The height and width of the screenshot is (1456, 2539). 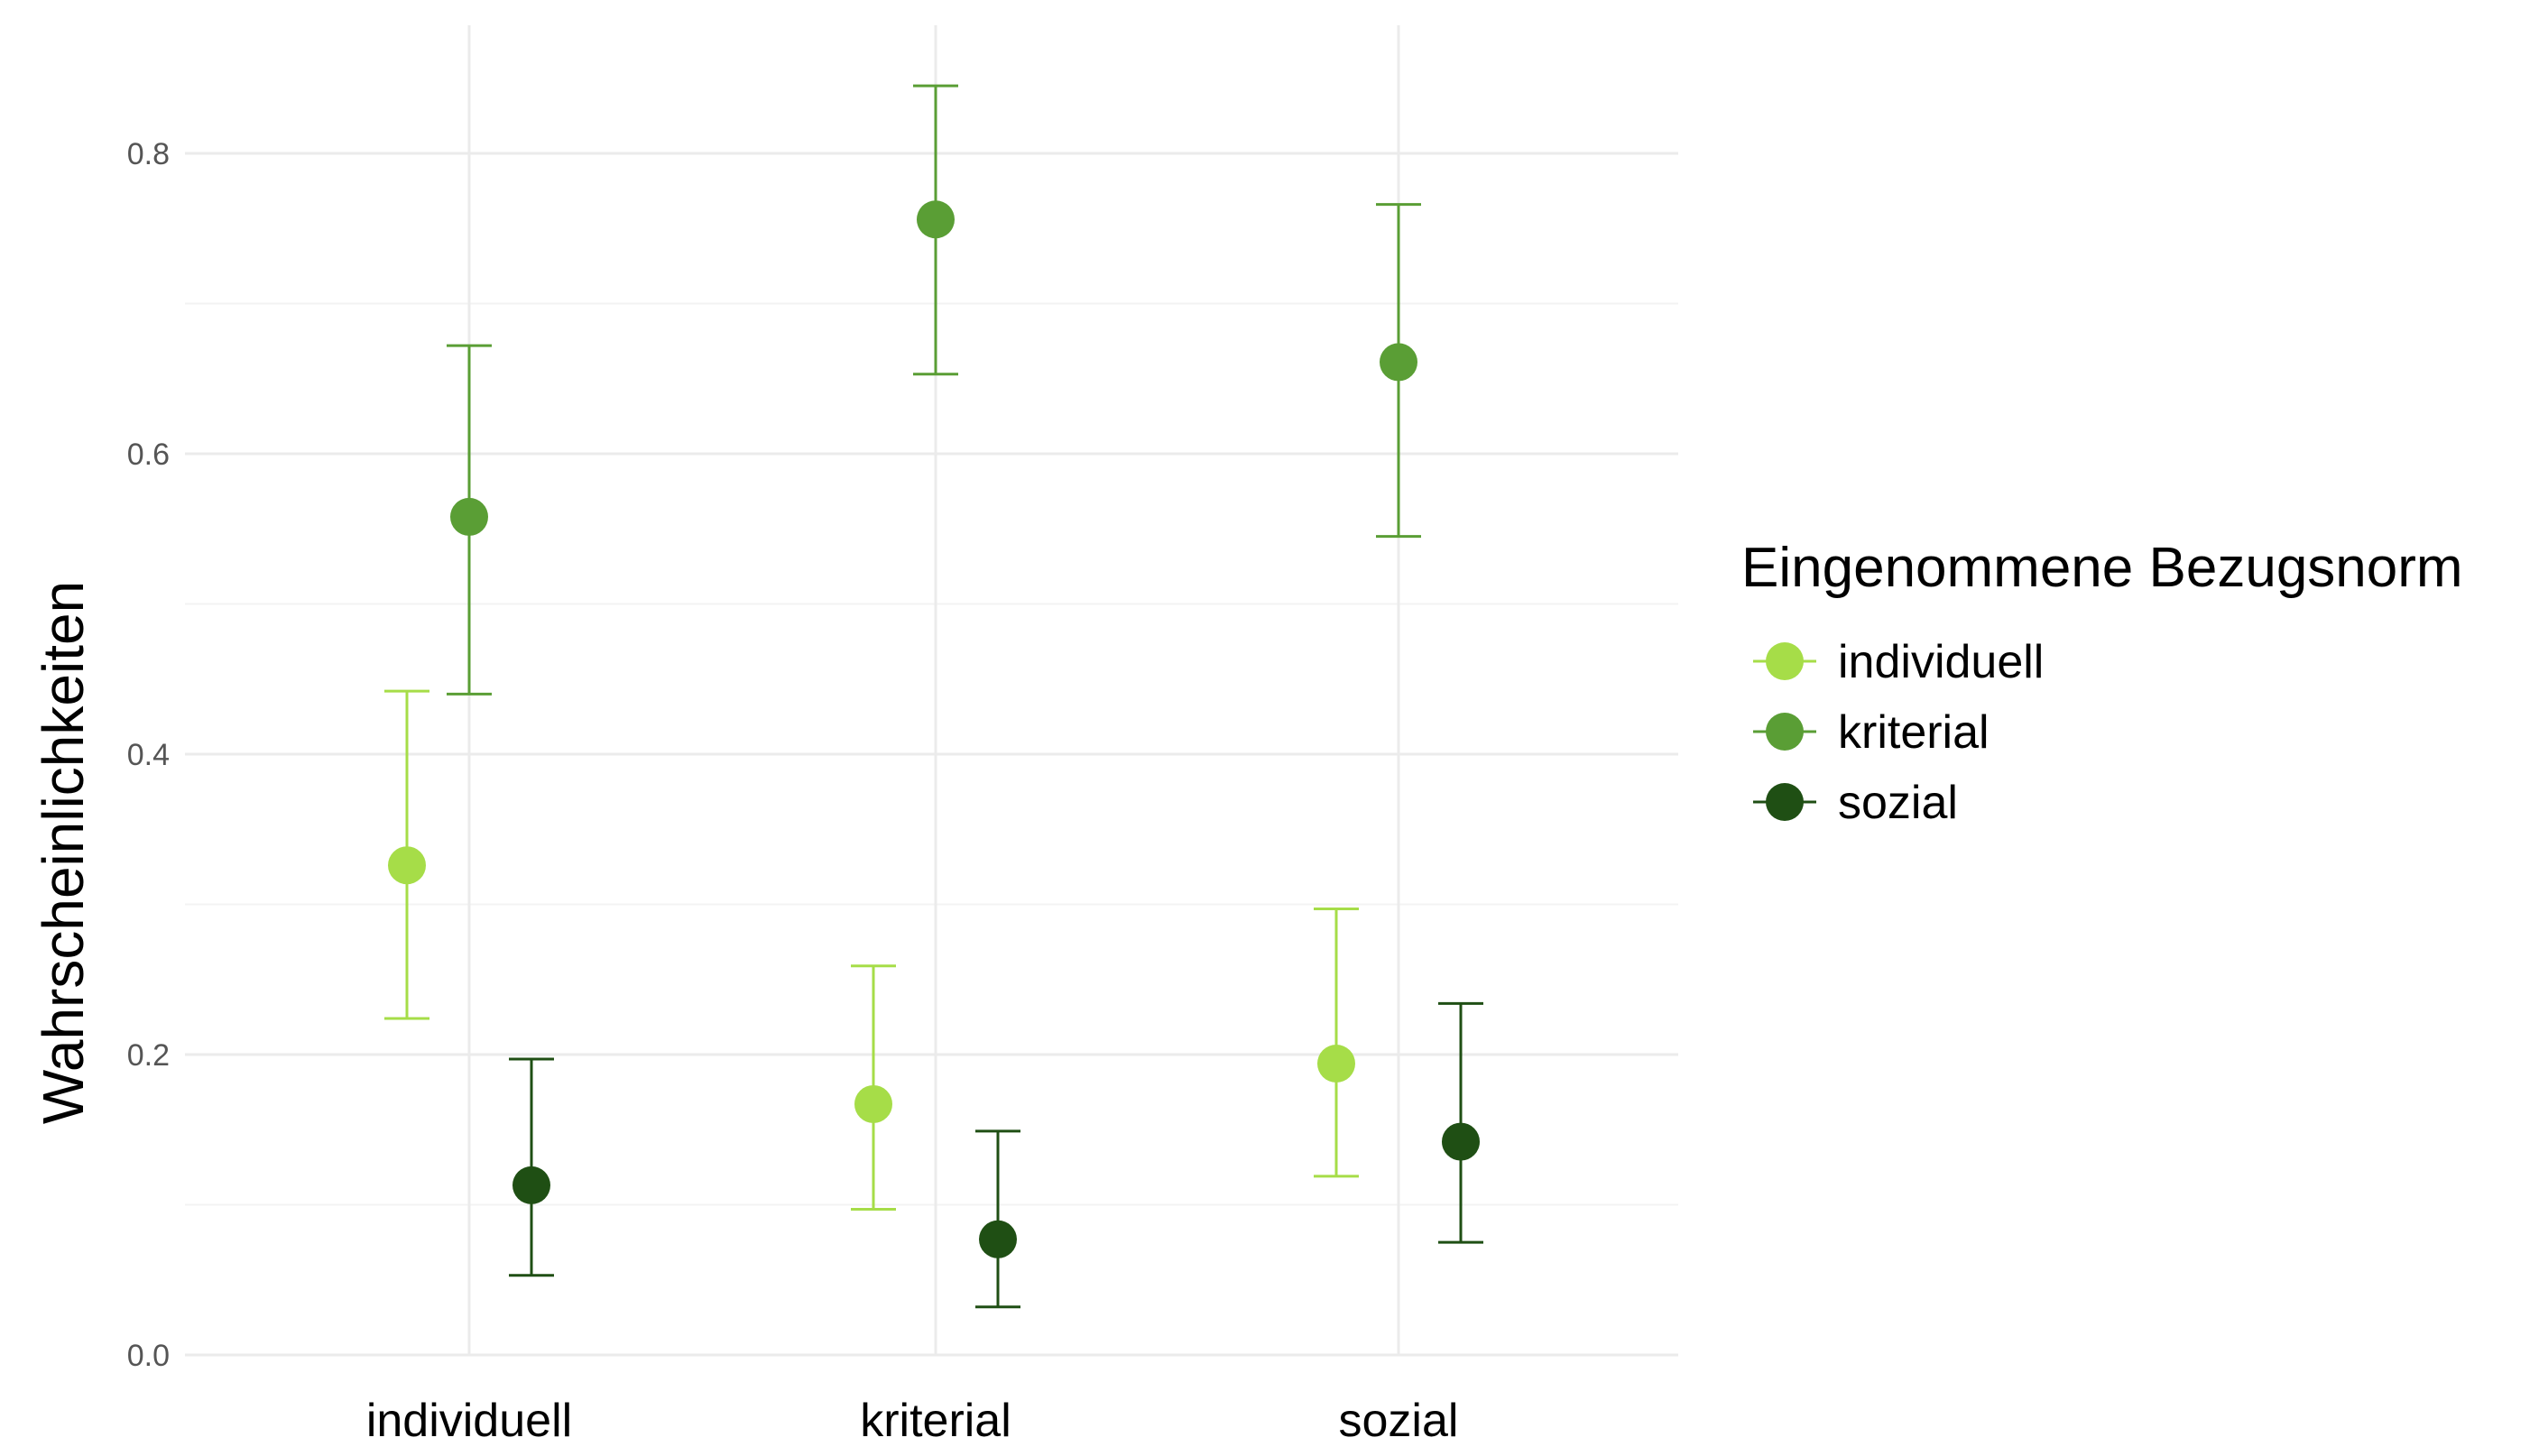 What do you see at coordinates (63, 852) in the screenshot?
I see `y-axis-title: Wahrscheinlichkeiten` at bounding box center [63, 852].